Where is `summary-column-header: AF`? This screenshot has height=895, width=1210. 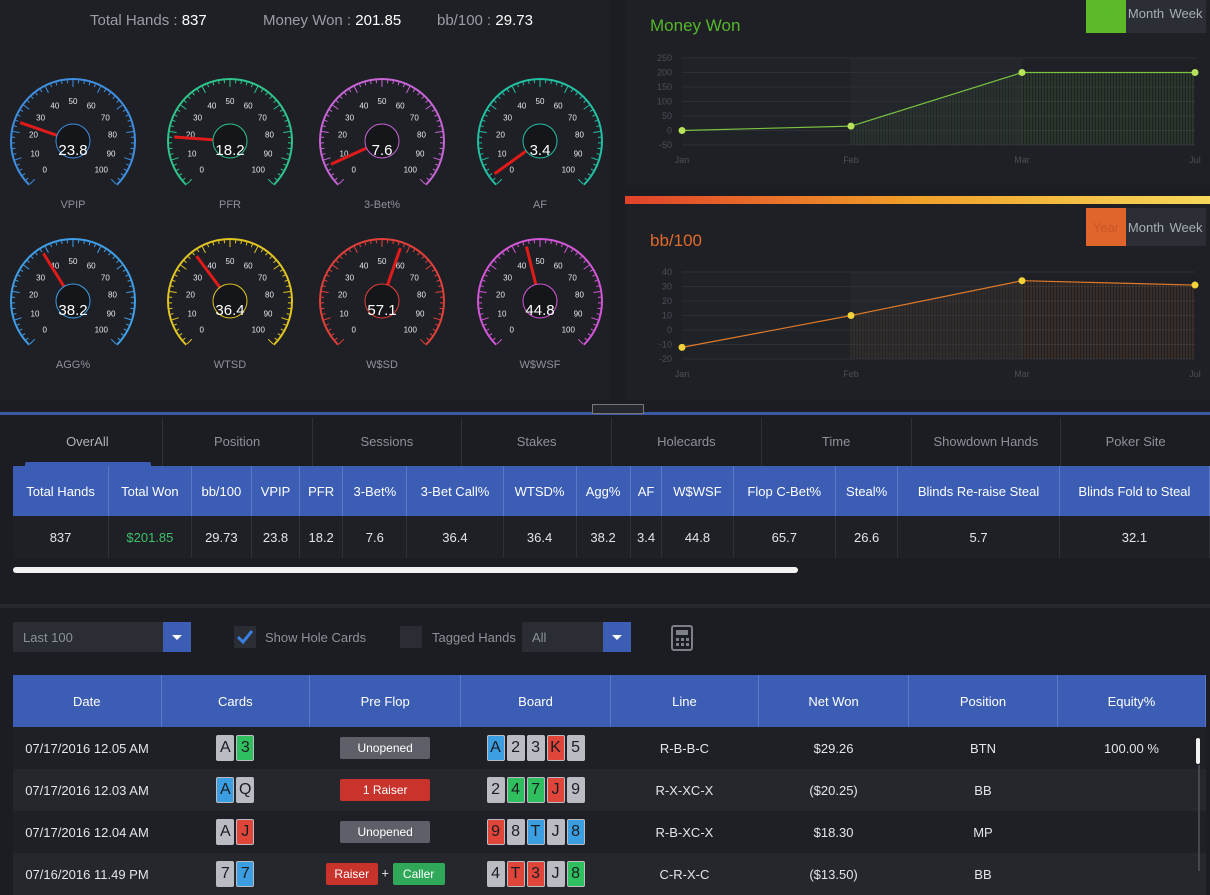 summary-column-header: AF is located at coordinates (646, 491).